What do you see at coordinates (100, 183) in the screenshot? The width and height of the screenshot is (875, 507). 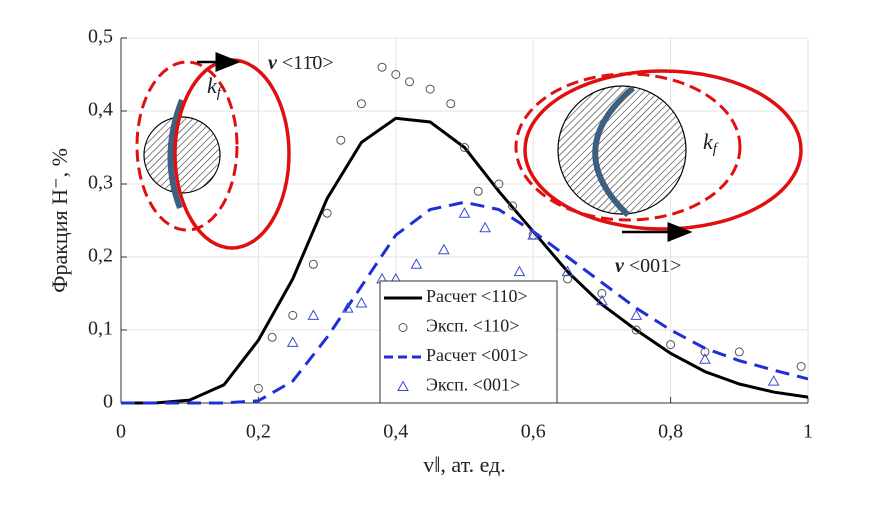 I see `y-tick-label: 0,3` at bounding box center [100, 183].